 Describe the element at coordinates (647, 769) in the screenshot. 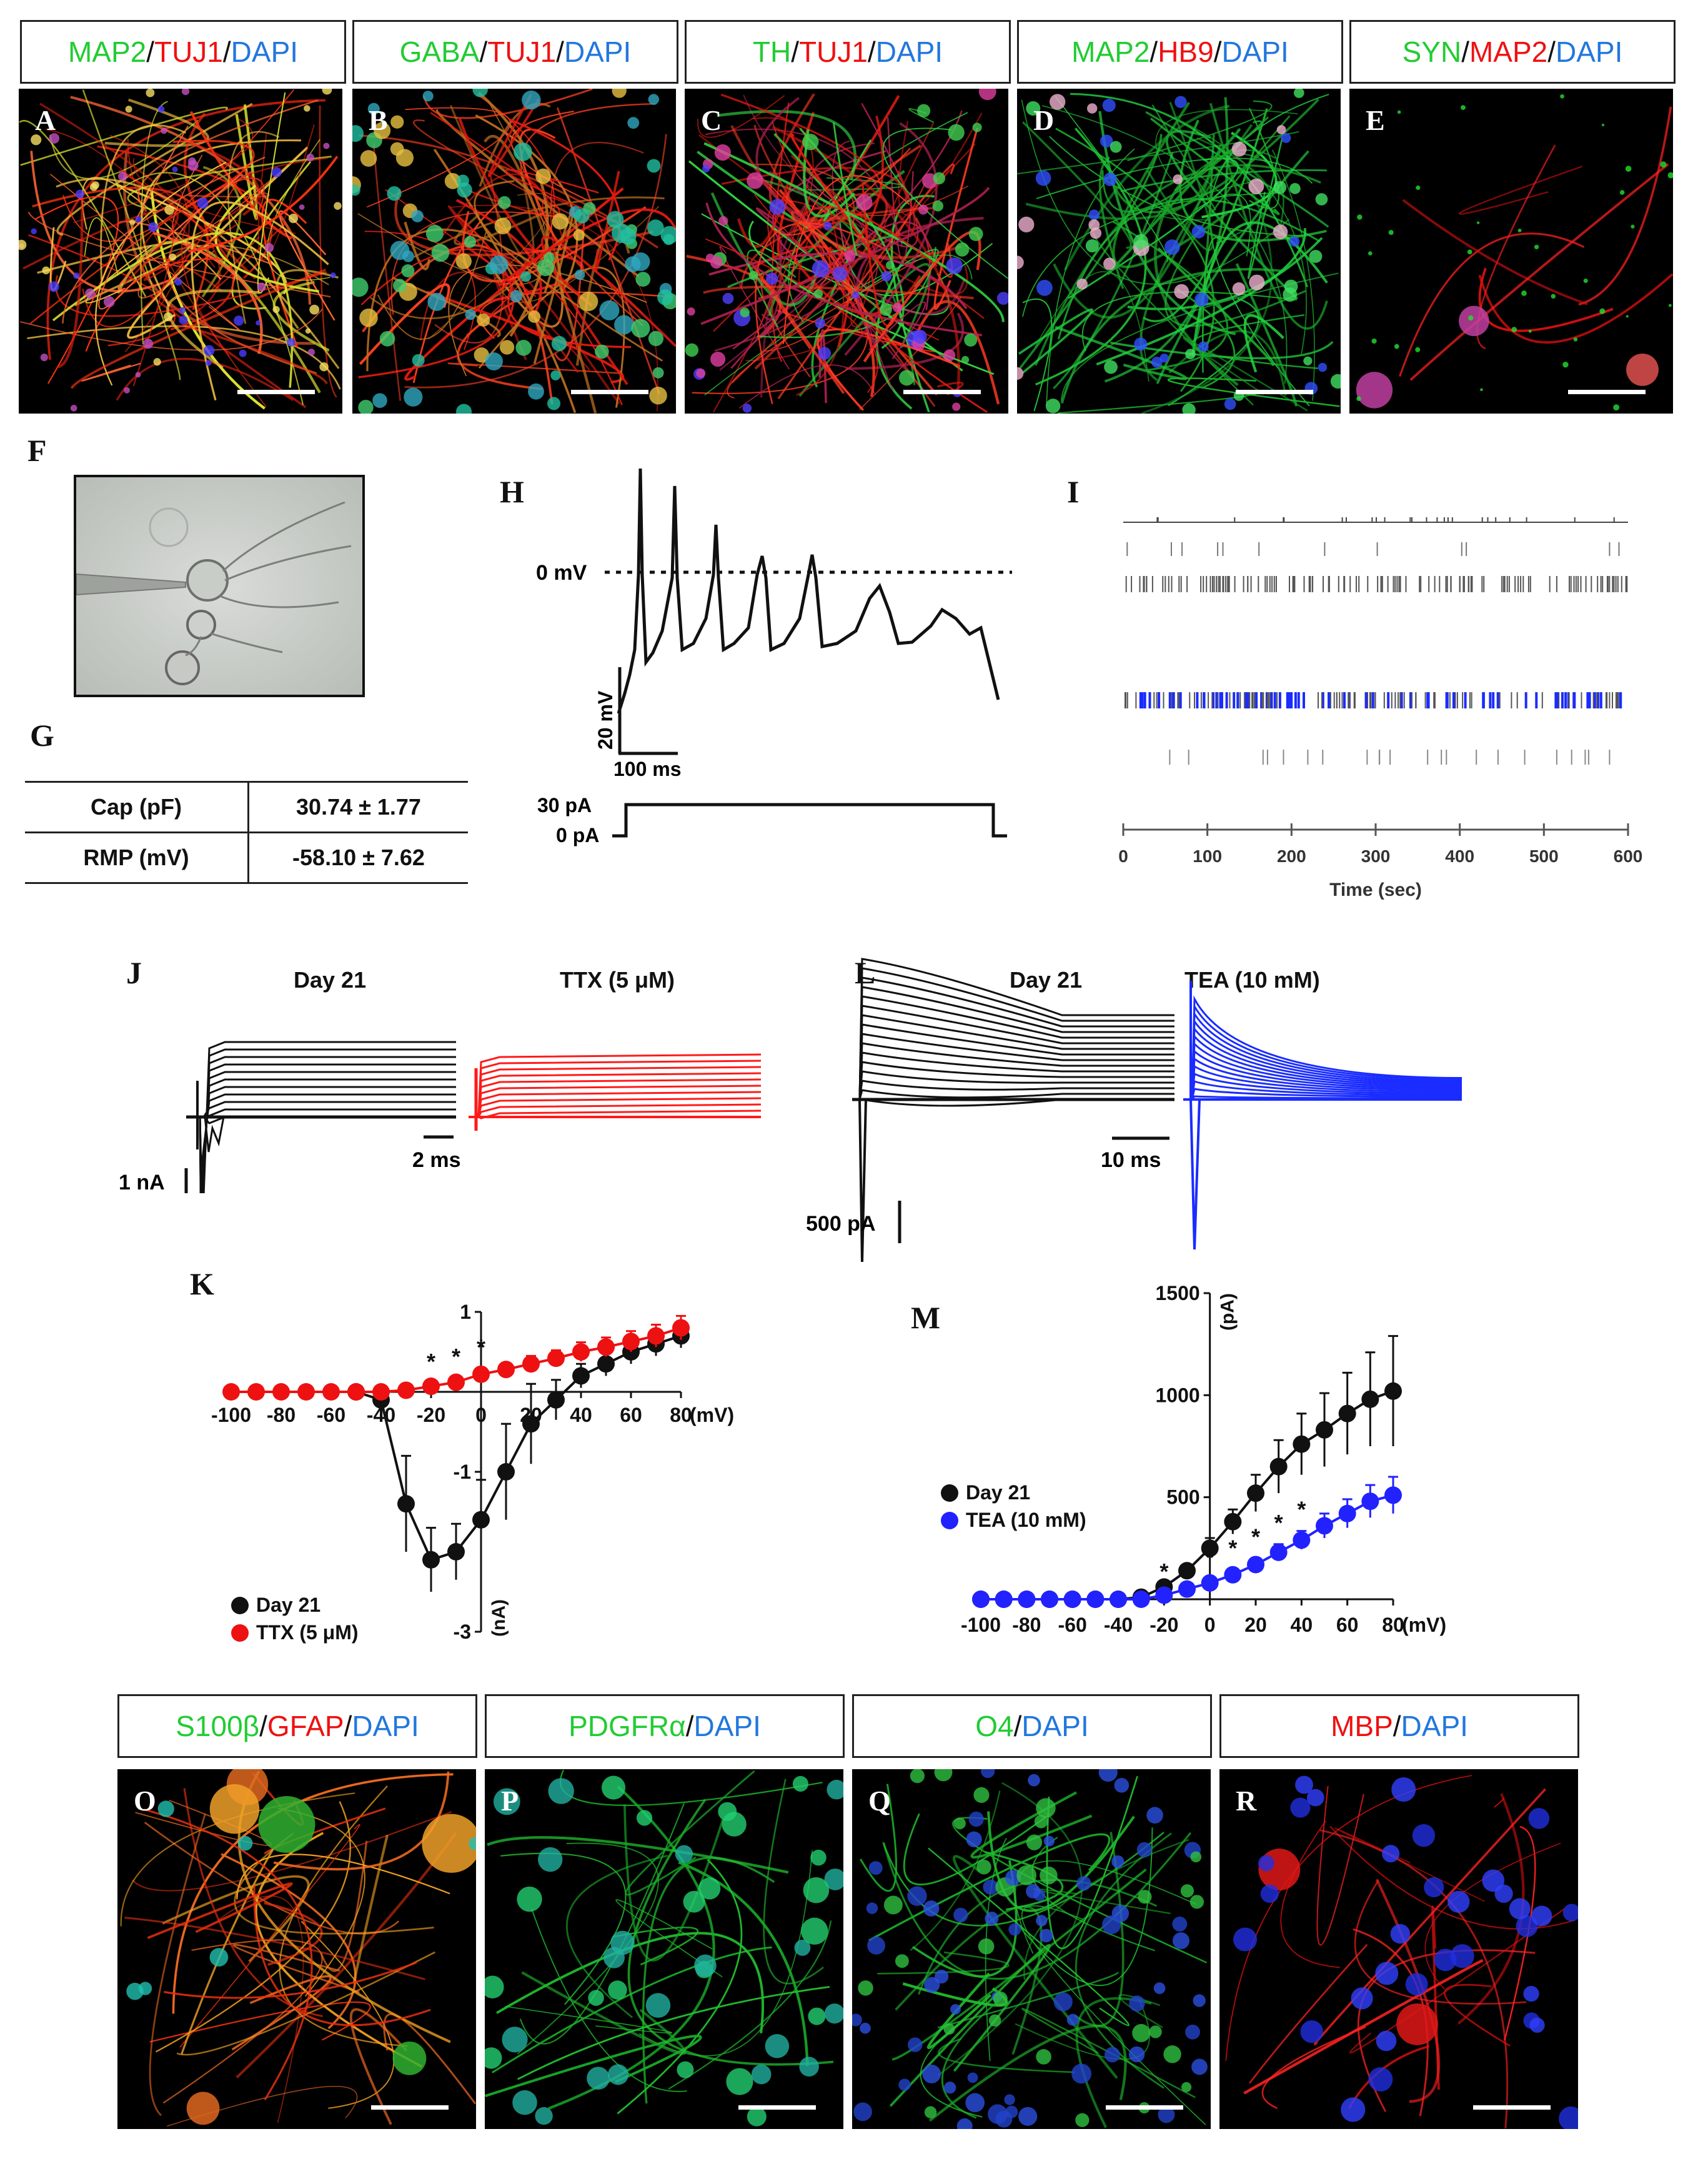

I see `scale-label-100ms: 100 ms` at that location.